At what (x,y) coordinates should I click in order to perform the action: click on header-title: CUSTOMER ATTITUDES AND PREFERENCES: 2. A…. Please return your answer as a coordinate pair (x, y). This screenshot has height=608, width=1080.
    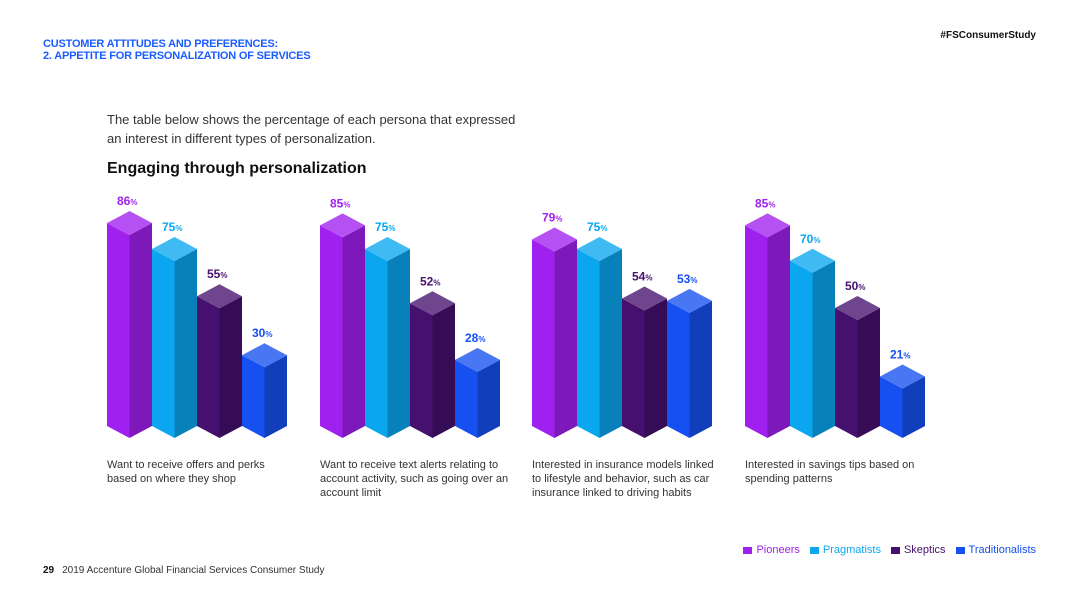
    Looking at the image, I should click on (177, 50).